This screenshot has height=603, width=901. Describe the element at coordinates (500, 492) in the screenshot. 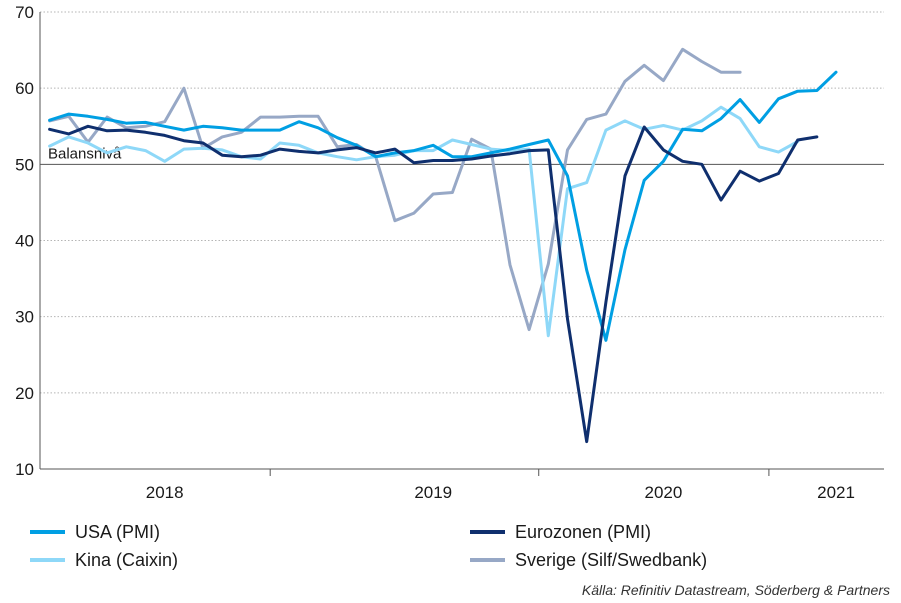

I see `x-axis-year-labels: 2018 2019 2020 2021` at that location.